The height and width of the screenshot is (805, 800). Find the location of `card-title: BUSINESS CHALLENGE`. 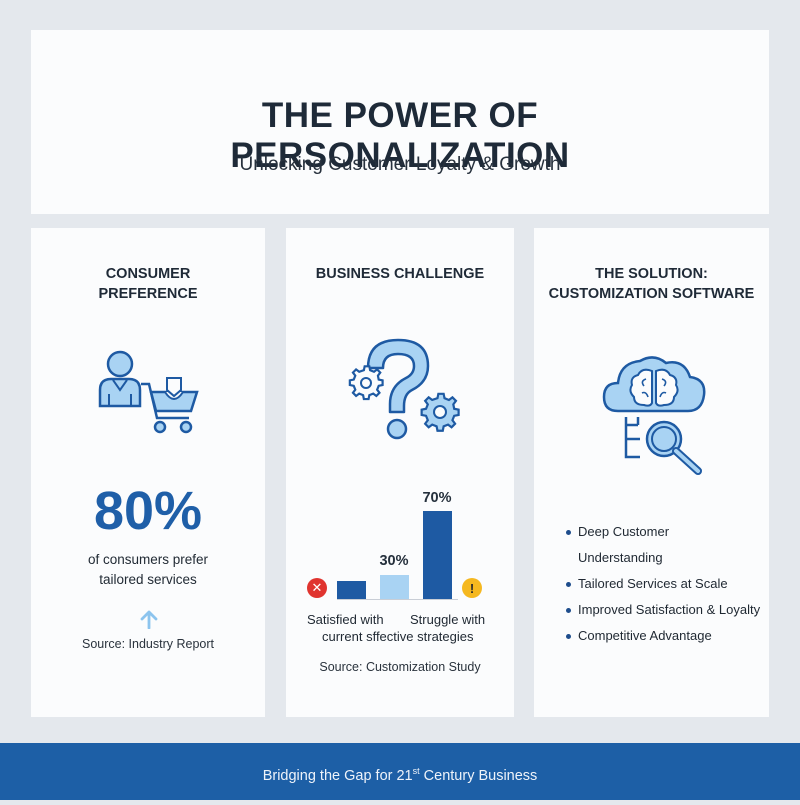

card-title: BUSINESS CHALLENGE is located at coordinates (400, 274).